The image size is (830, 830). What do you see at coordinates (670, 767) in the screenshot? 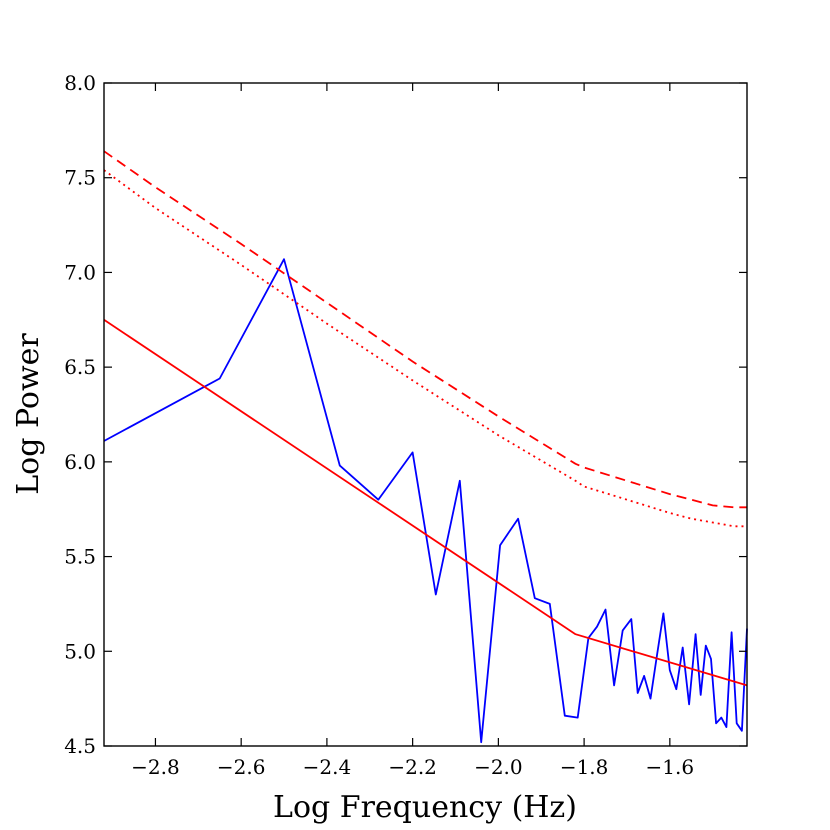
I see `x-tick-label: −1.6` at bounding box center [670, 767].